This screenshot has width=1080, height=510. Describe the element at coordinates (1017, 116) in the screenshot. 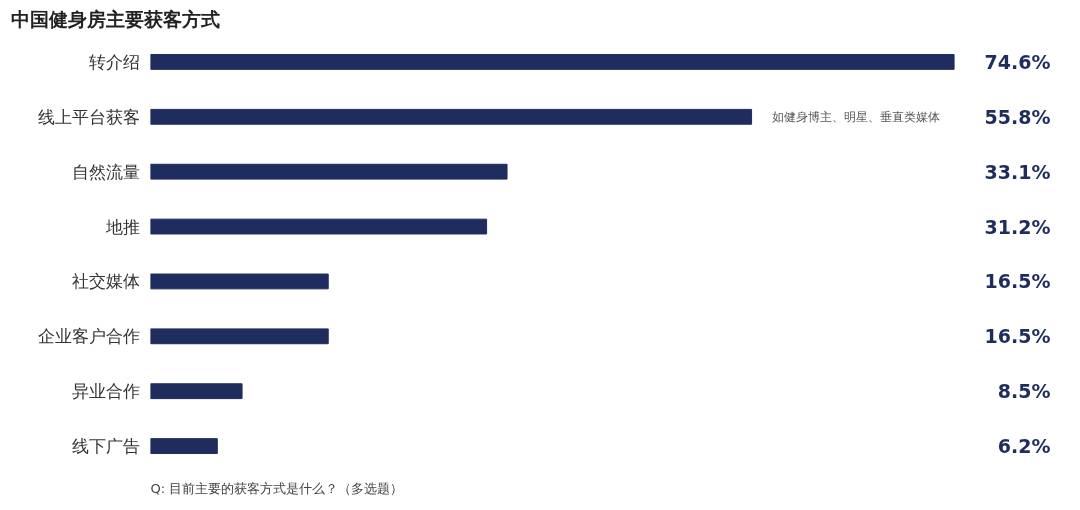

I see `data-label: 55.8%` at that location.